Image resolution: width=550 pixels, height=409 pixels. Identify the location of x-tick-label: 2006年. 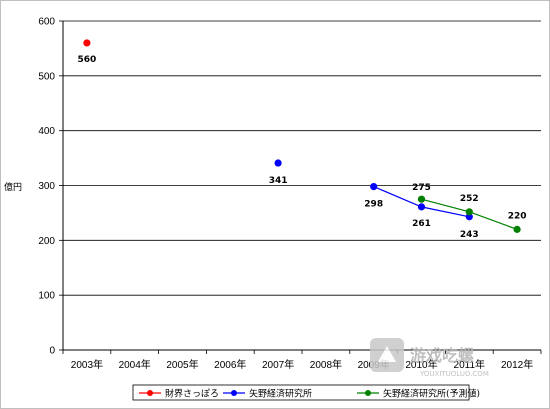
(230, 364).